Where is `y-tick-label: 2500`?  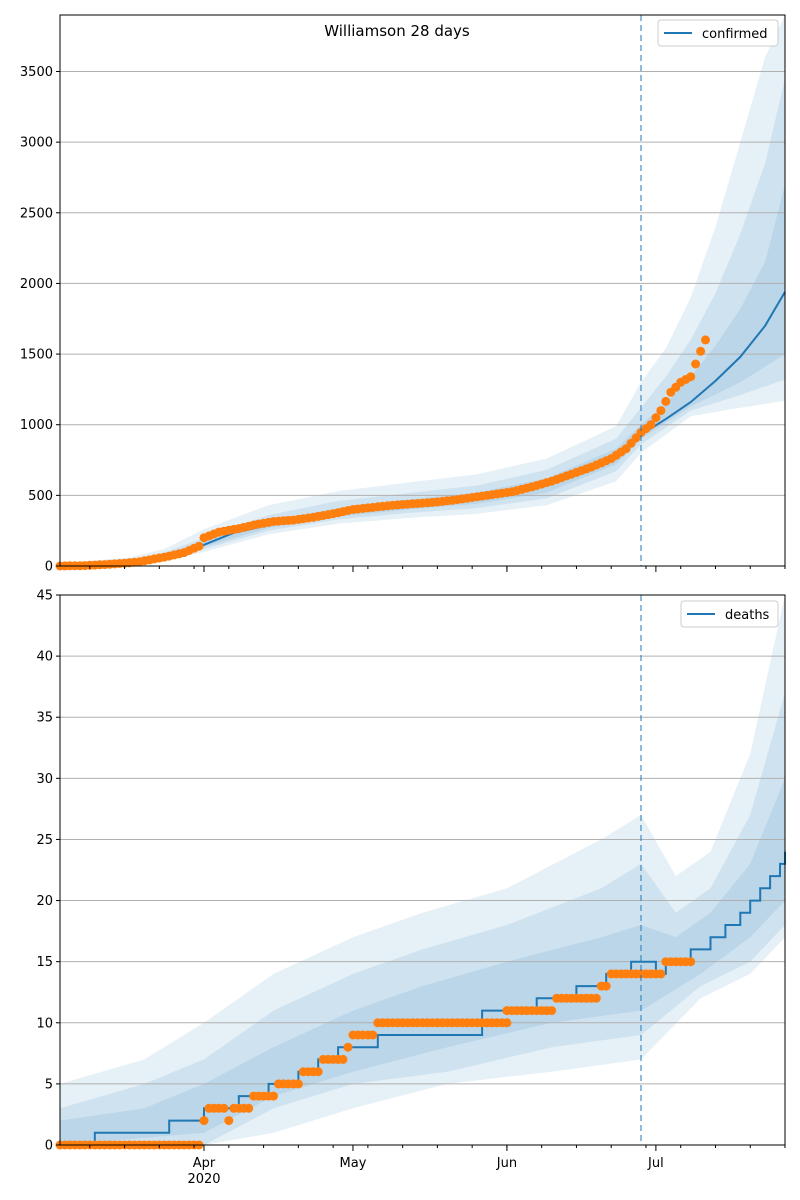 y-tick-label: 2500 is located at coordinates (36, 213).